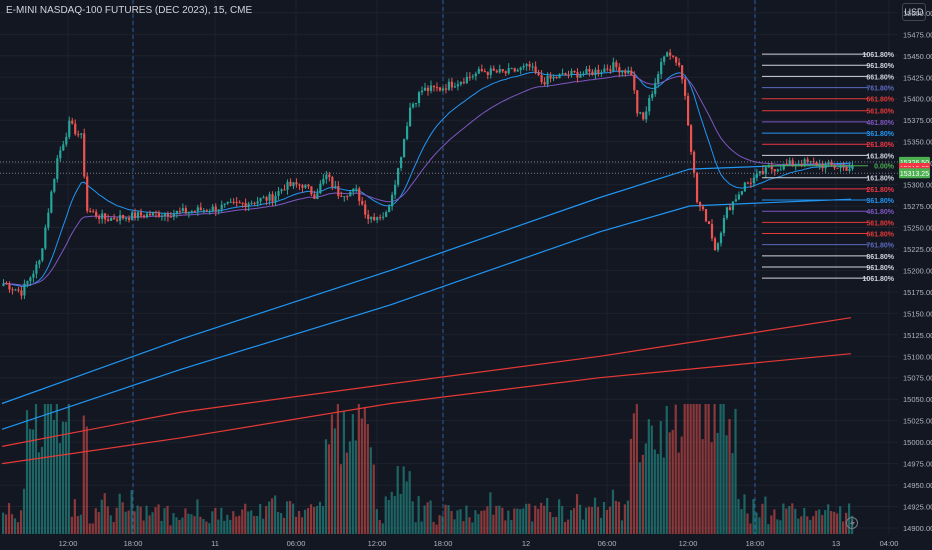  What do you see at coordinates (917, 528) in the screenshot?
I see `y-axis-tick-label: 14900.00` at bounding box center [917, 528].